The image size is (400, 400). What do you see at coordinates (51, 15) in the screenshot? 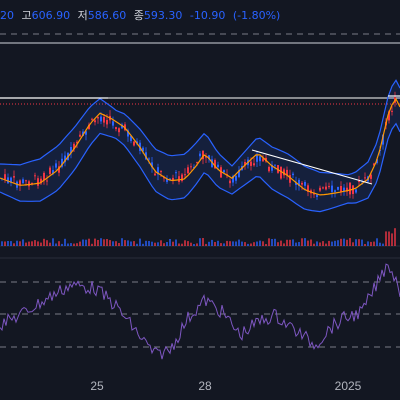
I see `high-value: 606.90` at bounding box center [51, 15].